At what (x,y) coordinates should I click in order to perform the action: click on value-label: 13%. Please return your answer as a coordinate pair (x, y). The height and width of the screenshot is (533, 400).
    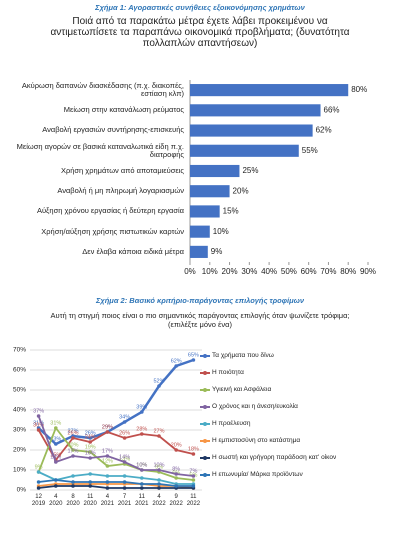
    Looking at the image, I should click on (124, 459).